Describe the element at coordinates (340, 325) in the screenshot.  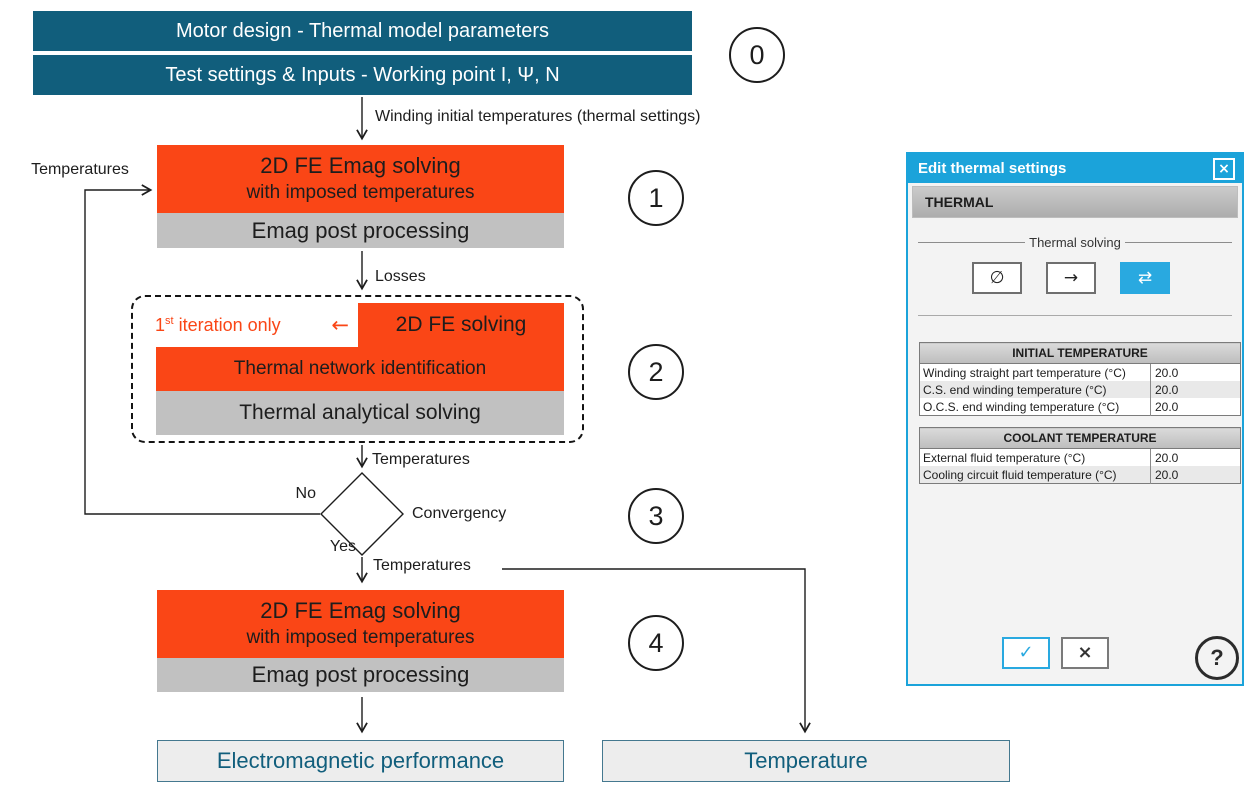
I see `left-arrow-icon: ←` at that location.